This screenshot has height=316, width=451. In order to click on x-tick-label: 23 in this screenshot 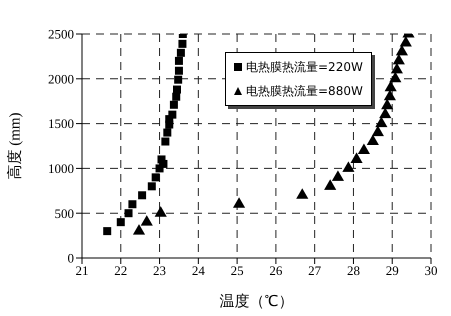, I will do `click(159, 270)`.